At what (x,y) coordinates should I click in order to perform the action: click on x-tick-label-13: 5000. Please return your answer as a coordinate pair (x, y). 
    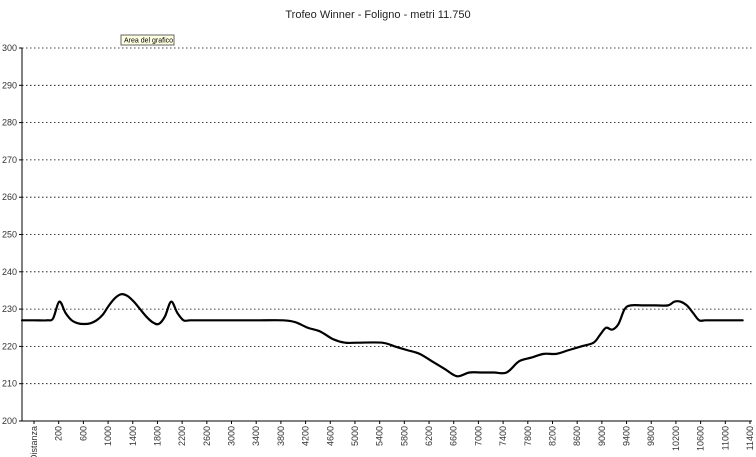
    Looking at the image, I should click on (355, 436).